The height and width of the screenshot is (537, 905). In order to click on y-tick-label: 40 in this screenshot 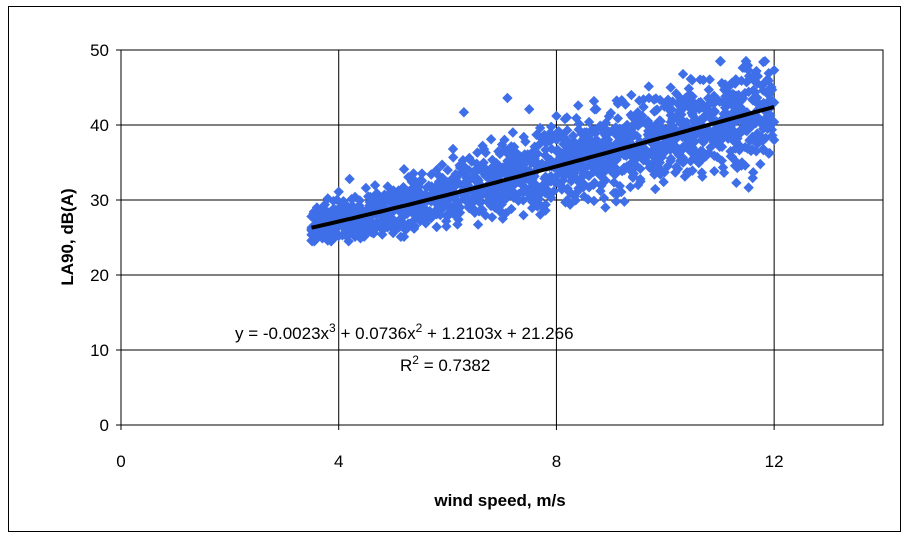, I will do `click(99, 125)`.